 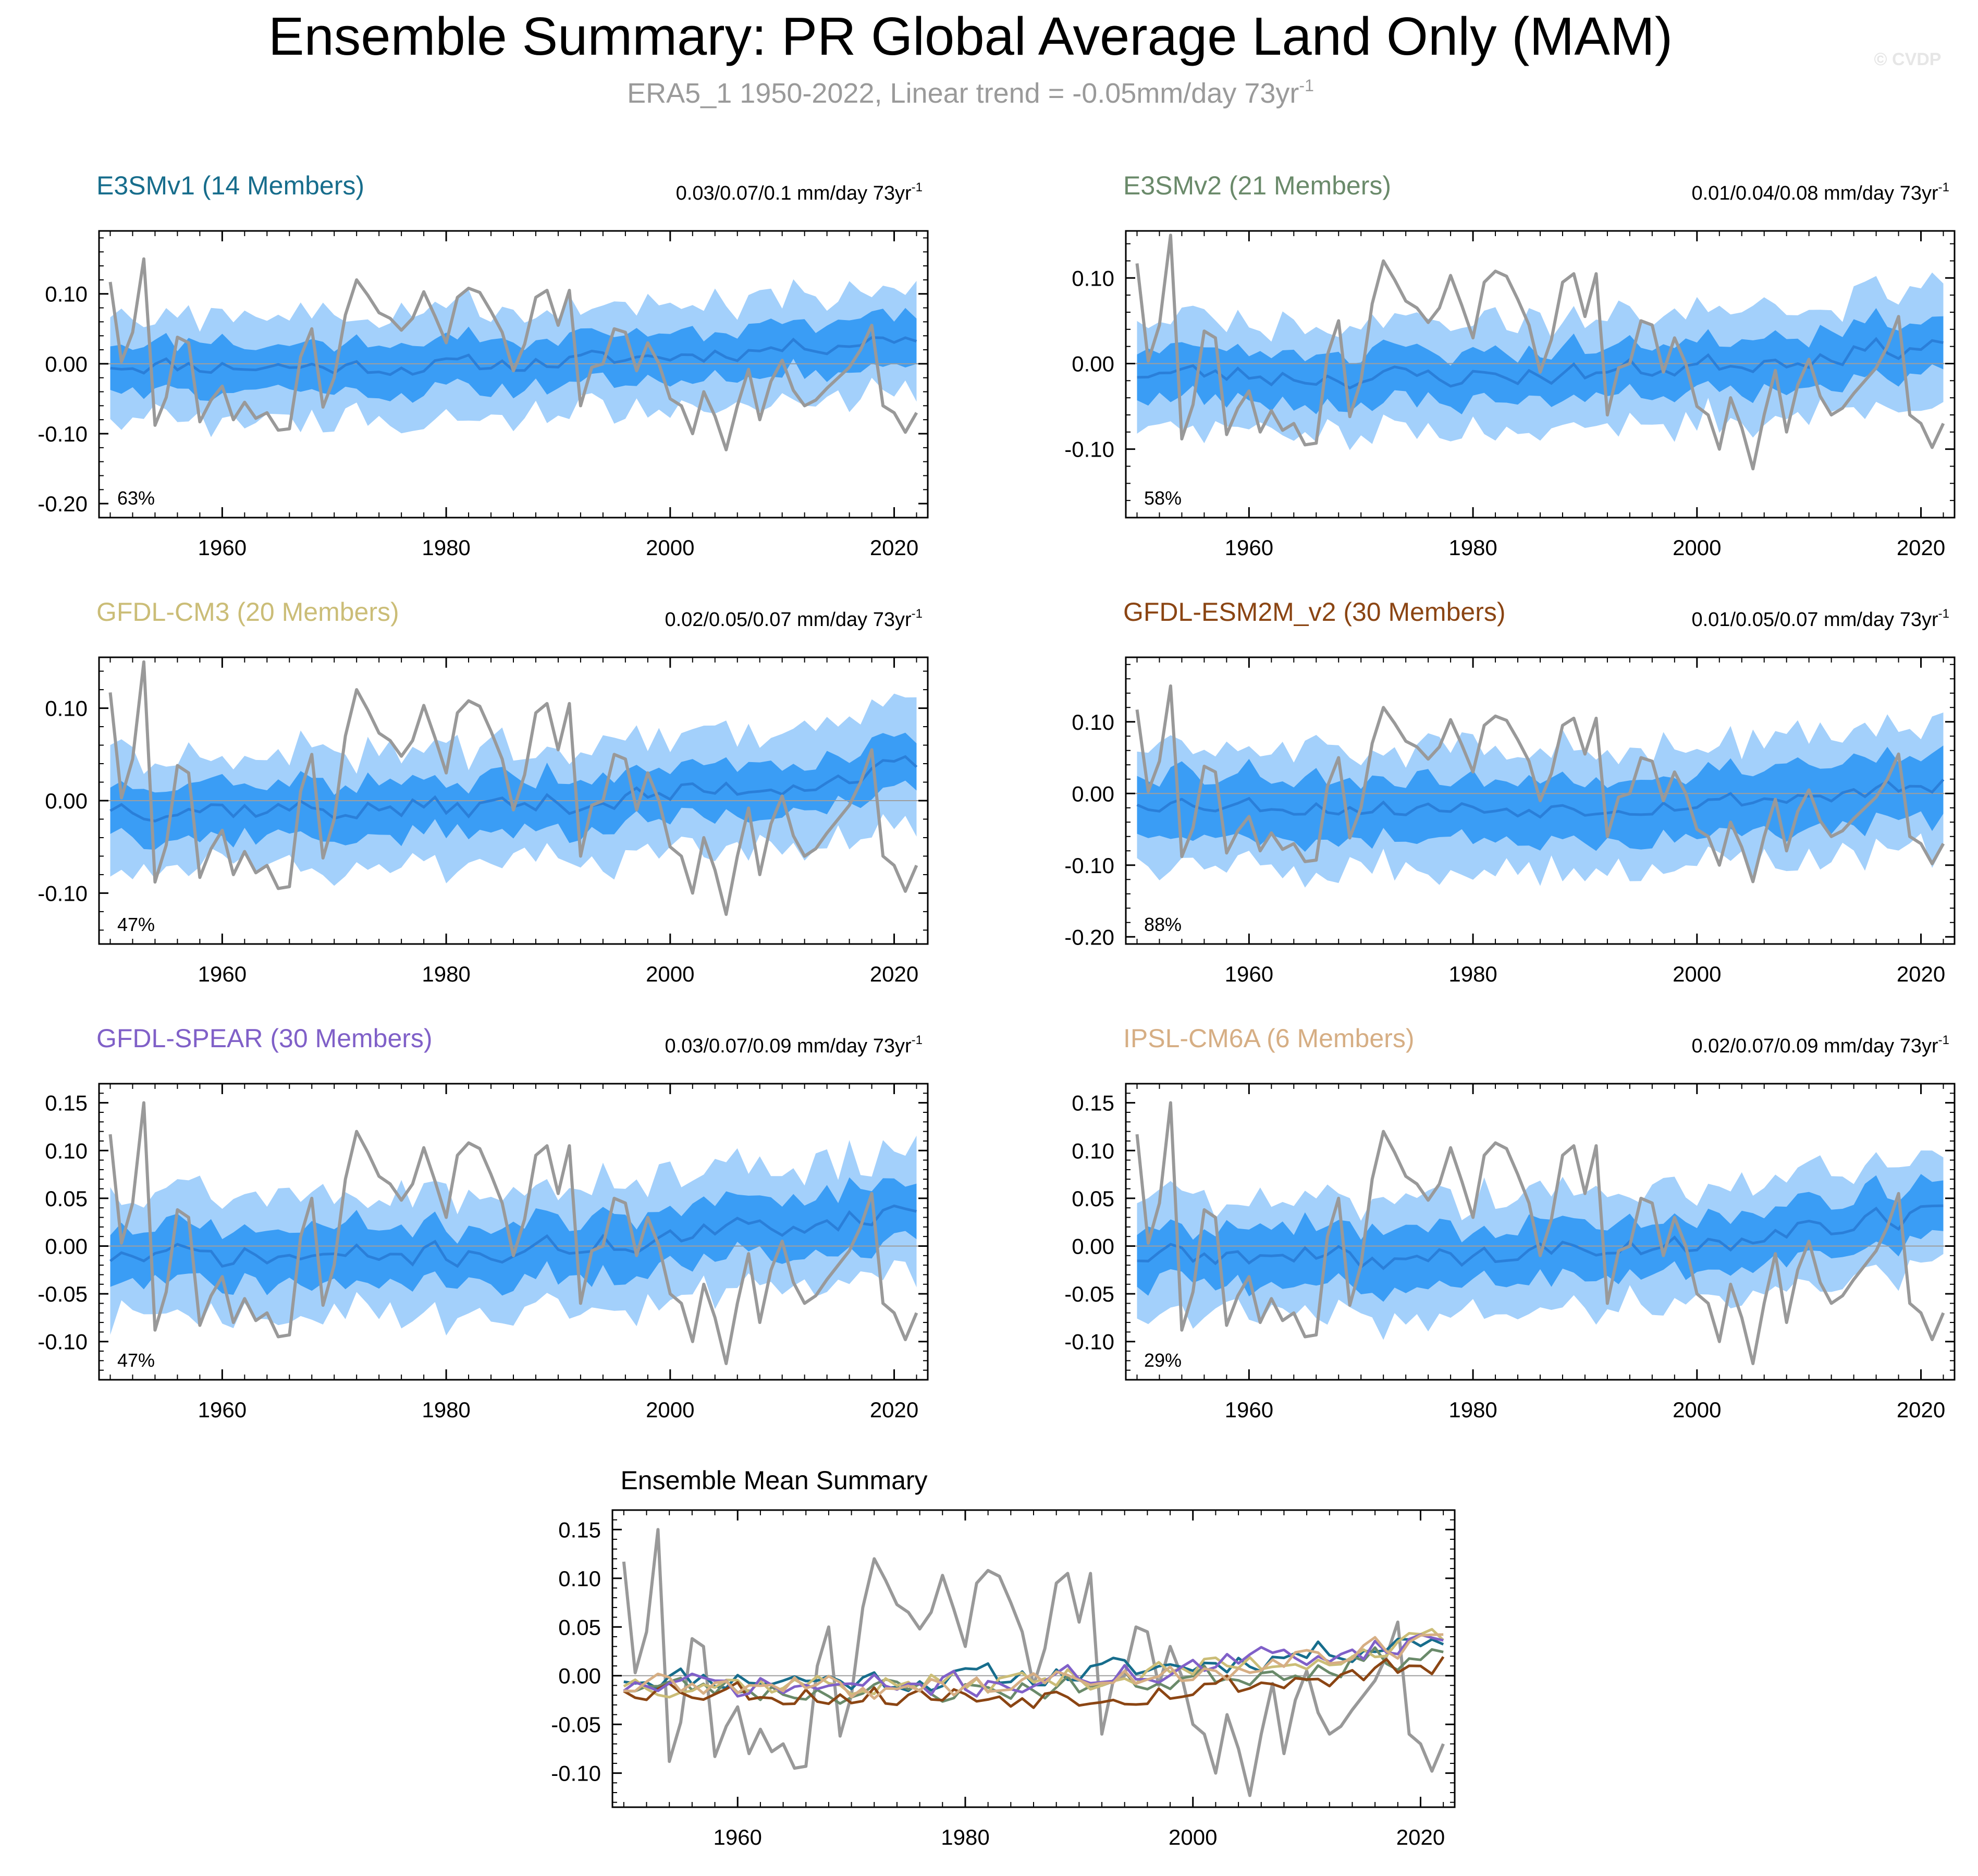 I want to click on trend-value: 0.01/0.05/0.07 mm/day 73yr, so click(x=1815, y=620).